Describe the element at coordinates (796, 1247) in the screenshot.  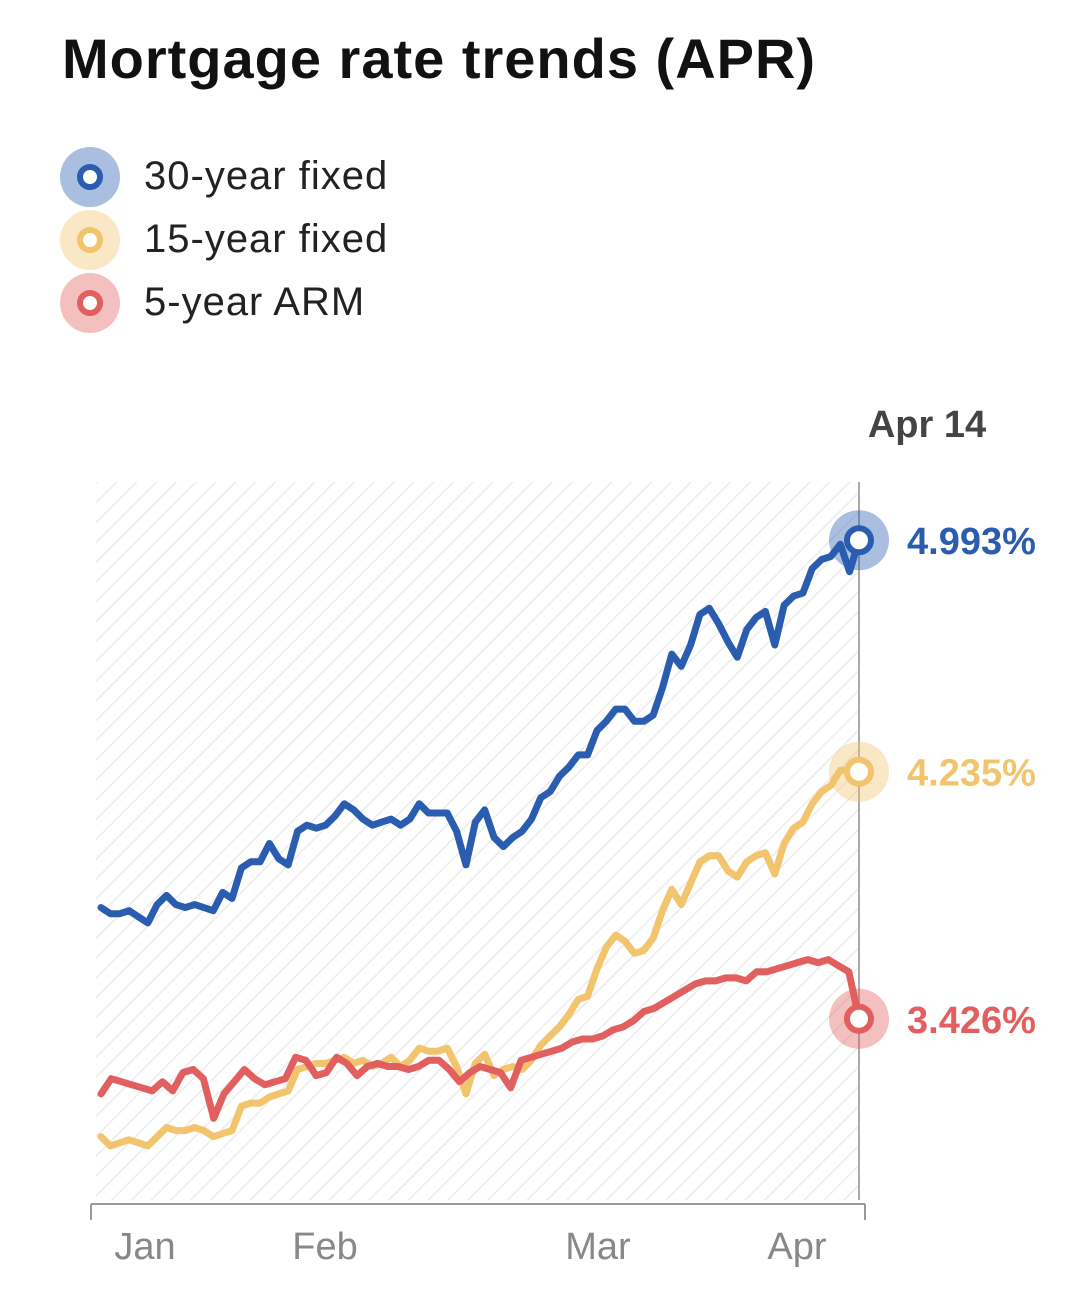
I see `x-tick-label-apr: Apr` at that location.